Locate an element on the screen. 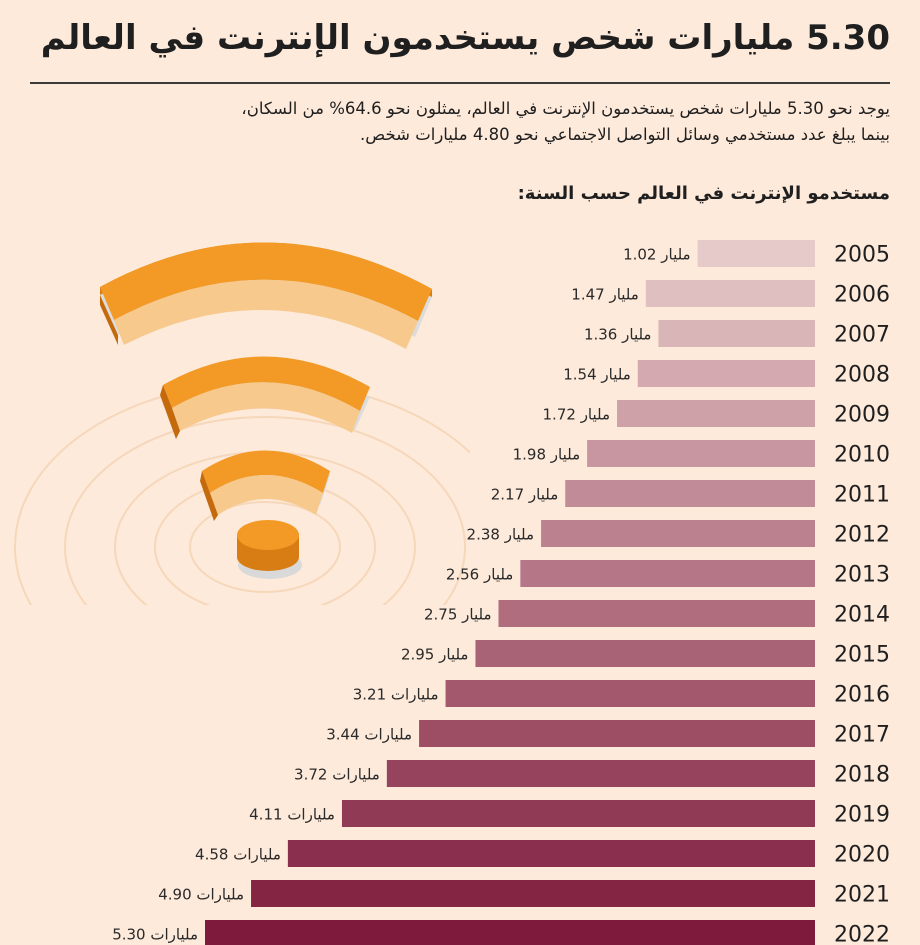  year-label: 2007 is located at coordinates (862, 335).